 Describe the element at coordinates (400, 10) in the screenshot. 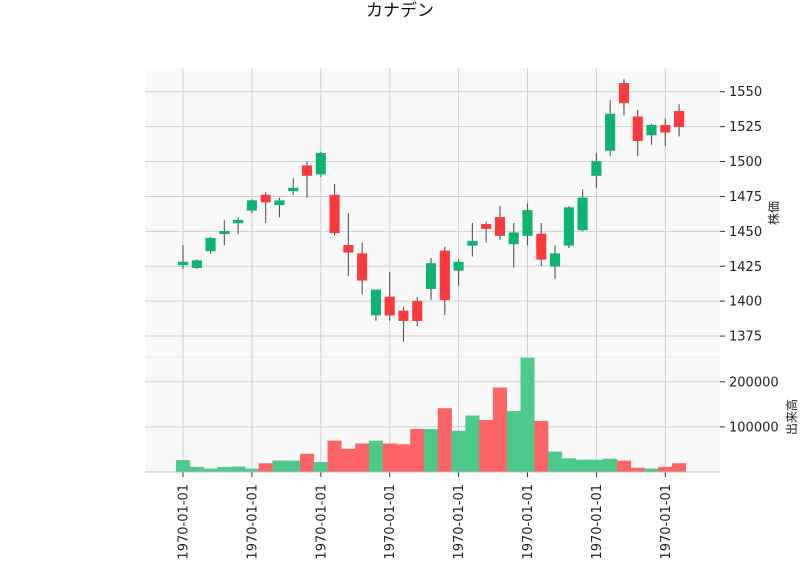

I see `chart-title: カナデン` at that location.